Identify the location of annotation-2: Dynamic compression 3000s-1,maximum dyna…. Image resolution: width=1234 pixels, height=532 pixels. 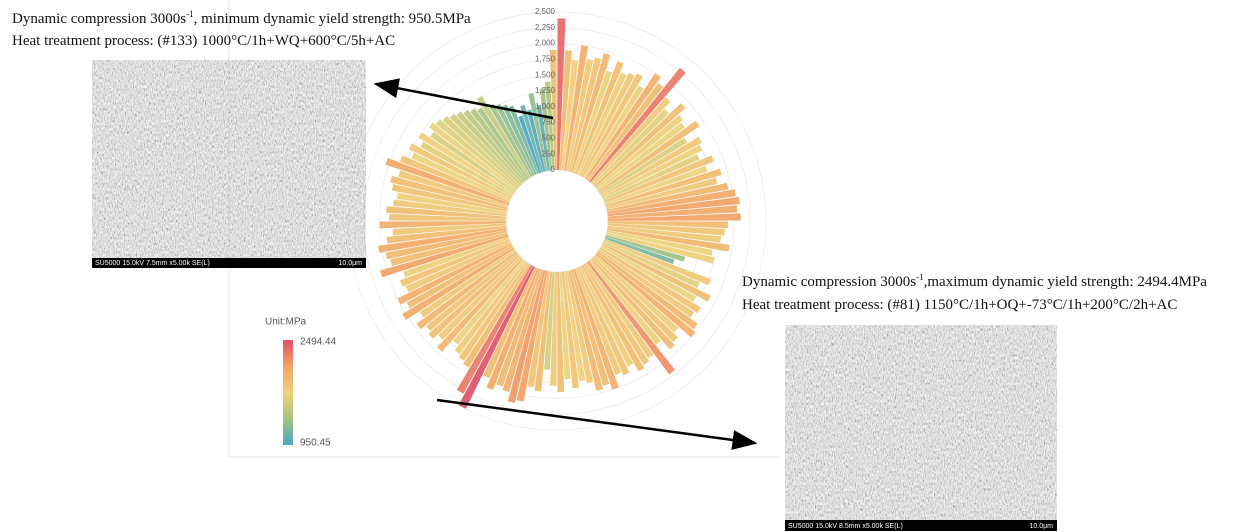
(974, 281).